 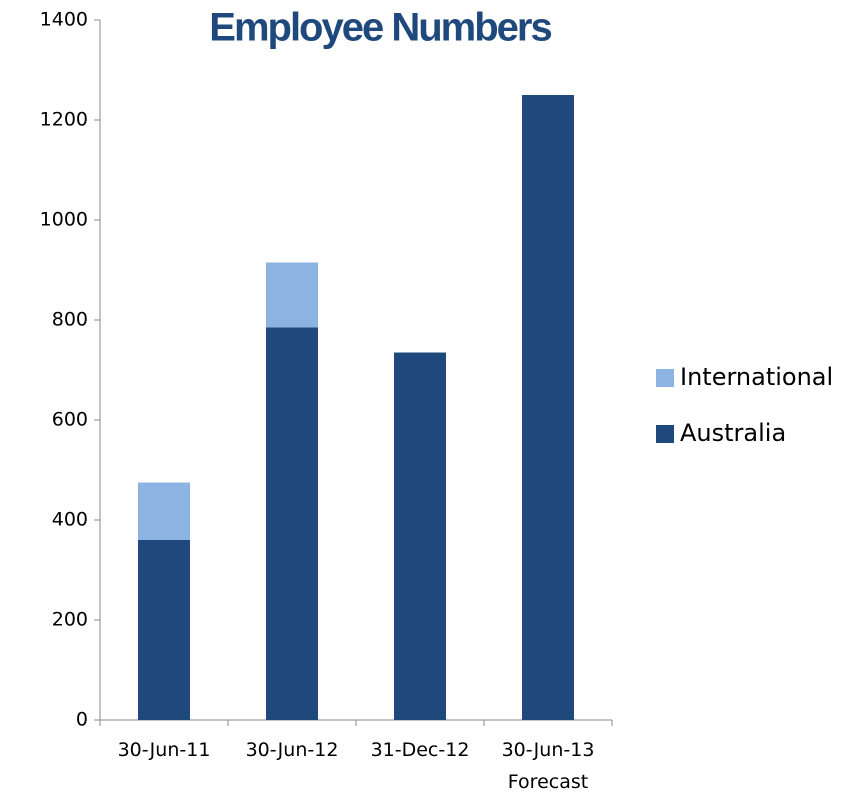 What do you see at coordinates (756, 377) in the screenshot?
I see `legend-label: International` at bounding box center [756, 377].